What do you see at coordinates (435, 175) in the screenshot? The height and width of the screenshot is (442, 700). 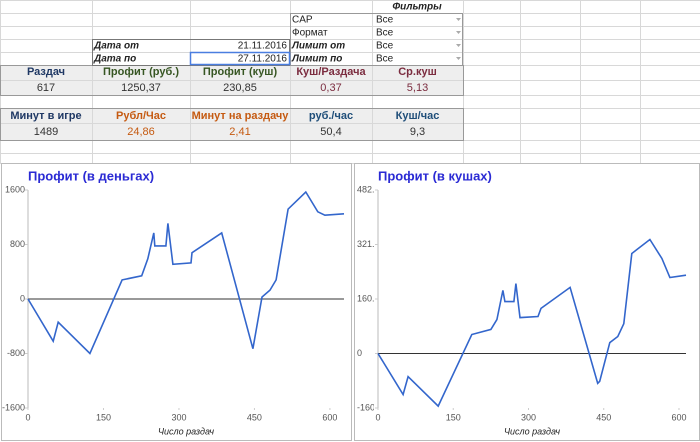 I see `chart-title: Профит (в кушах)` at bounding box center [435, 175].